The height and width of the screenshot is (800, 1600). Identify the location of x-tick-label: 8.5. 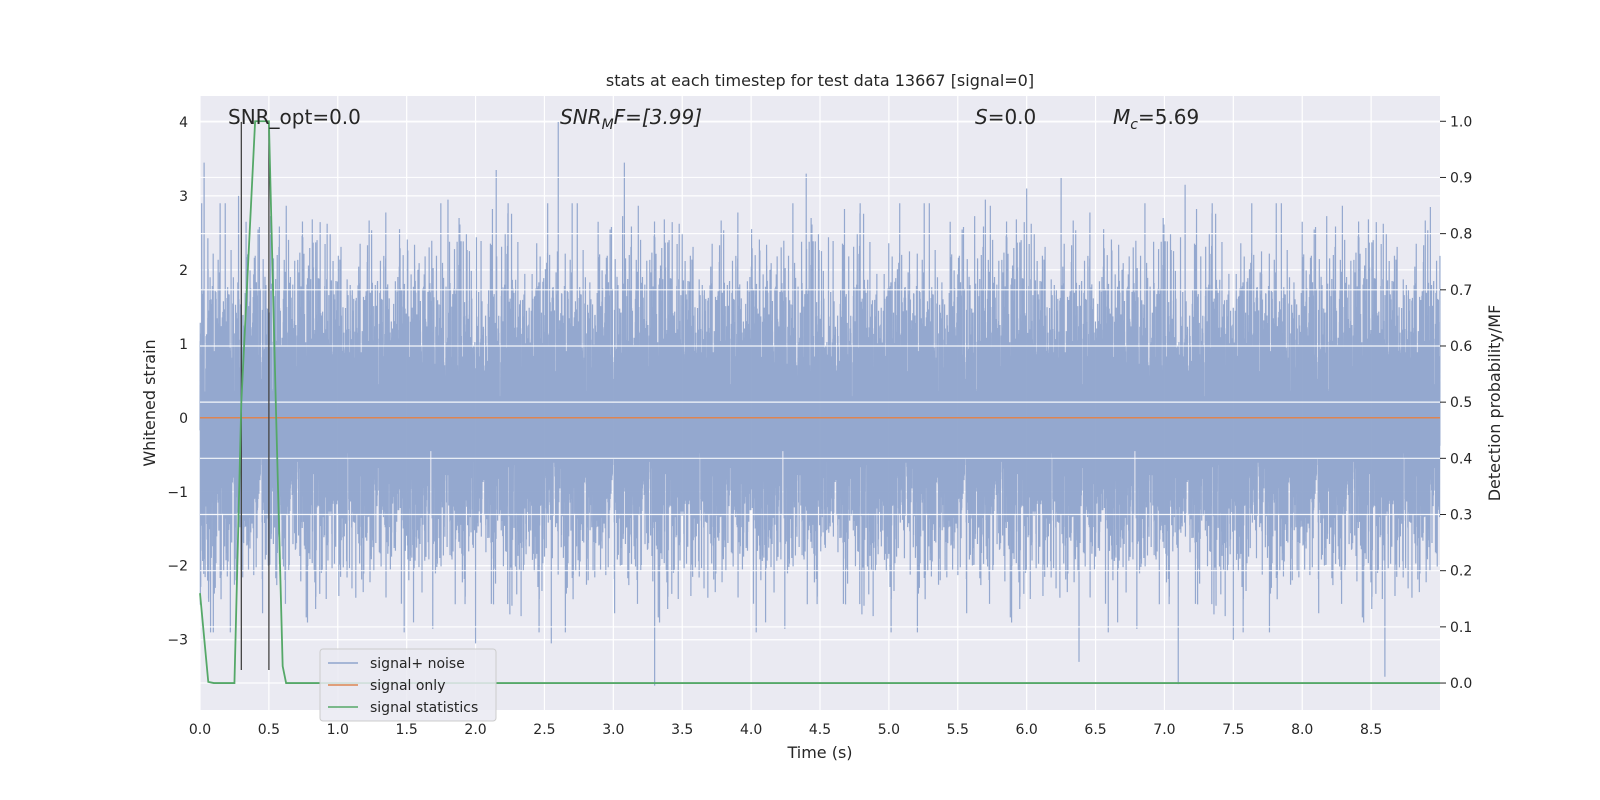
(1371, 730).